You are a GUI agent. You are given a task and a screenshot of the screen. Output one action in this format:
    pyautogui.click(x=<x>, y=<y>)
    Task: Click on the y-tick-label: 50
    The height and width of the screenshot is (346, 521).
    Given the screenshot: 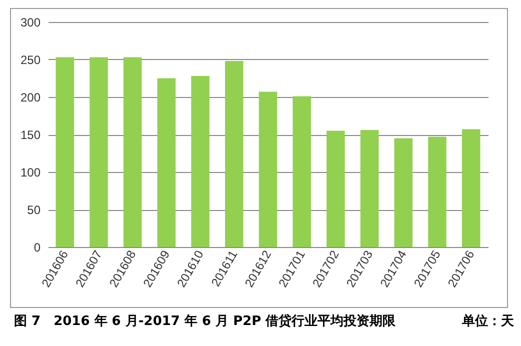 What is the action you would take?
    pyautogui.click(x=34, y=210)
    